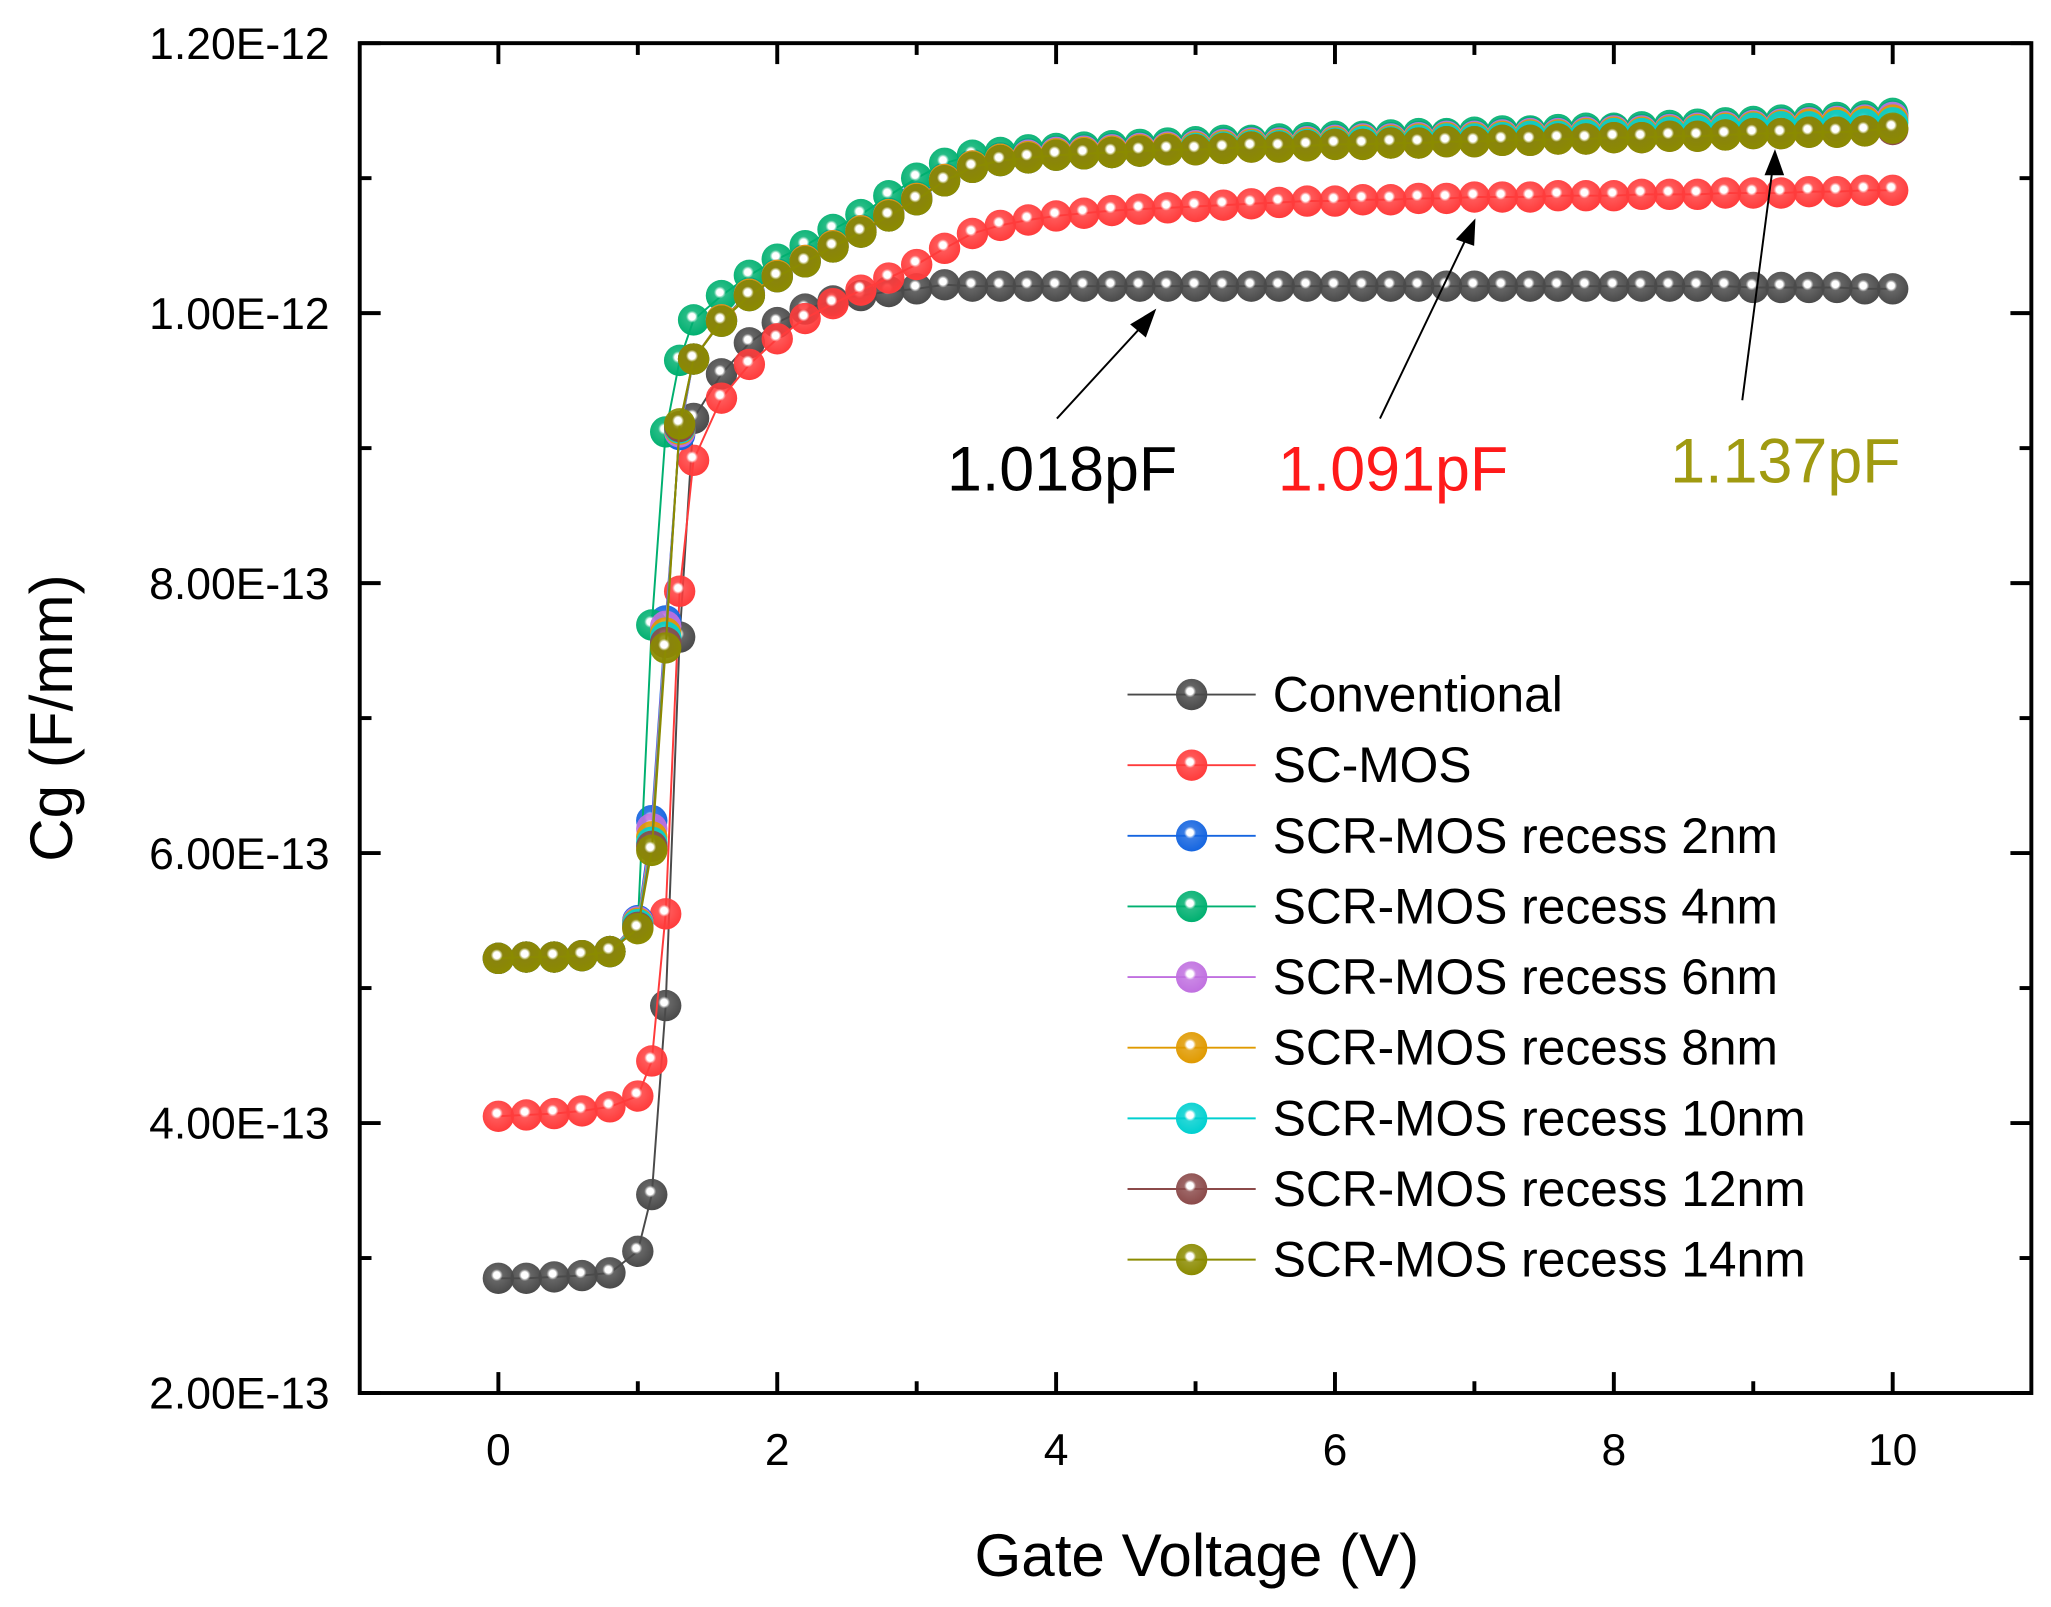 The width and height of the screenshot is (2051, 1607). Describe the element at coordinates (1785, 462) in the screenshot. I see `annotation-1137: 1.137pF` at that location.